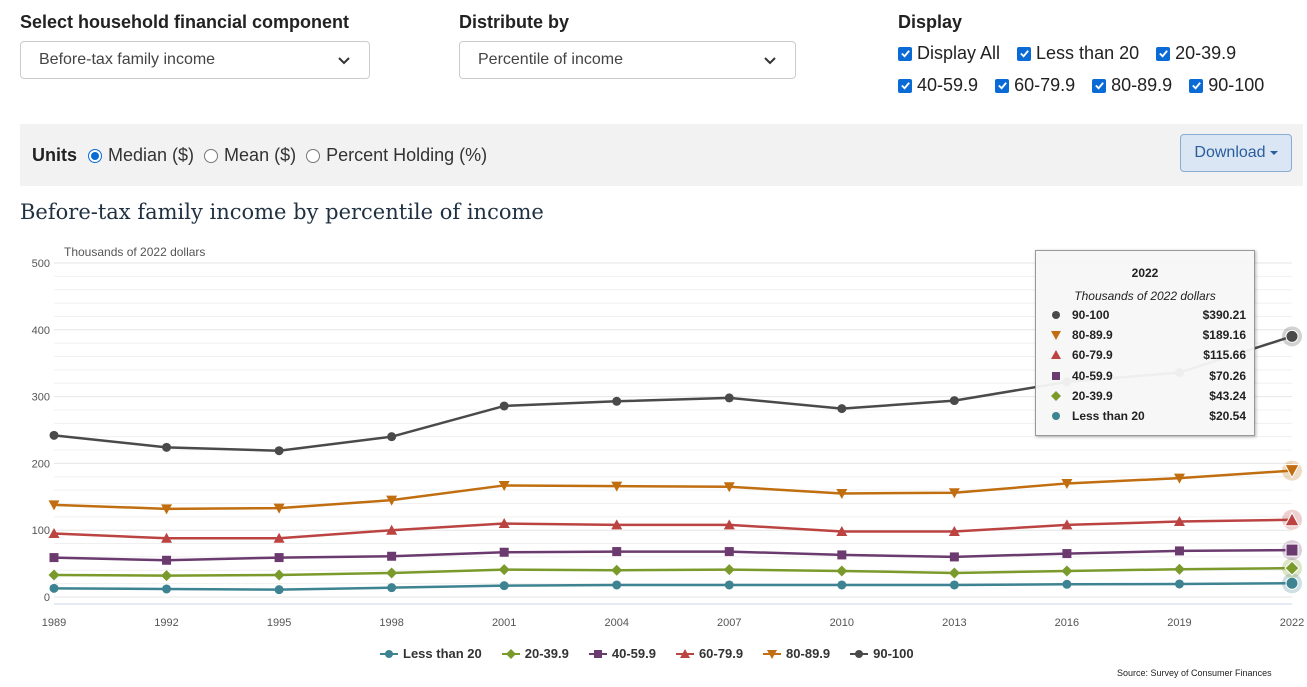 This screenshot has width=1307, height=687. I want to click on x-tick-label: 2010, so click(842, 623).